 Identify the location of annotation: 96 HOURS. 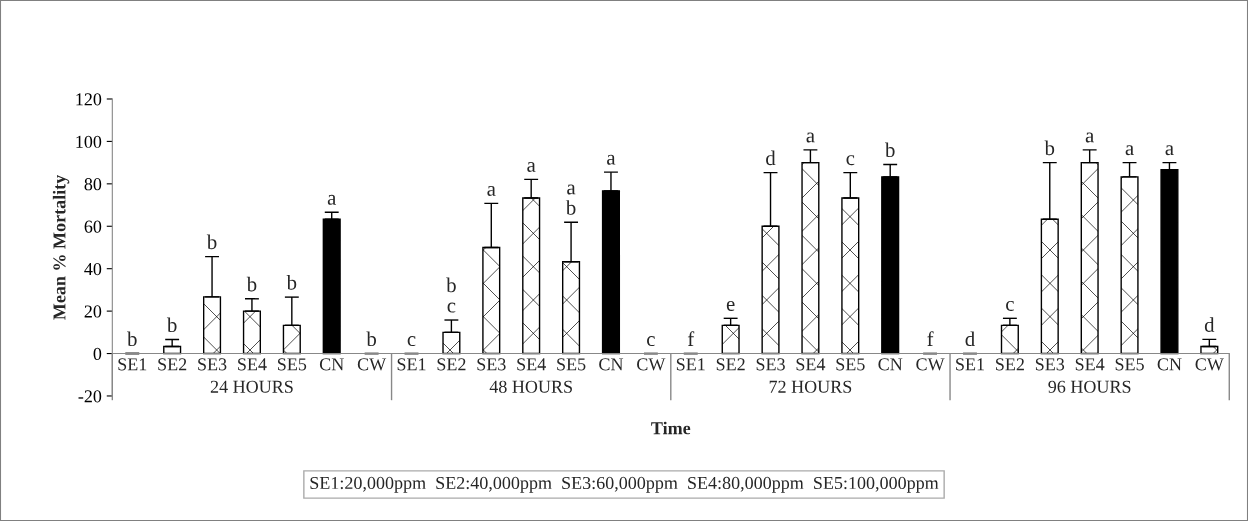
(1089, 386).